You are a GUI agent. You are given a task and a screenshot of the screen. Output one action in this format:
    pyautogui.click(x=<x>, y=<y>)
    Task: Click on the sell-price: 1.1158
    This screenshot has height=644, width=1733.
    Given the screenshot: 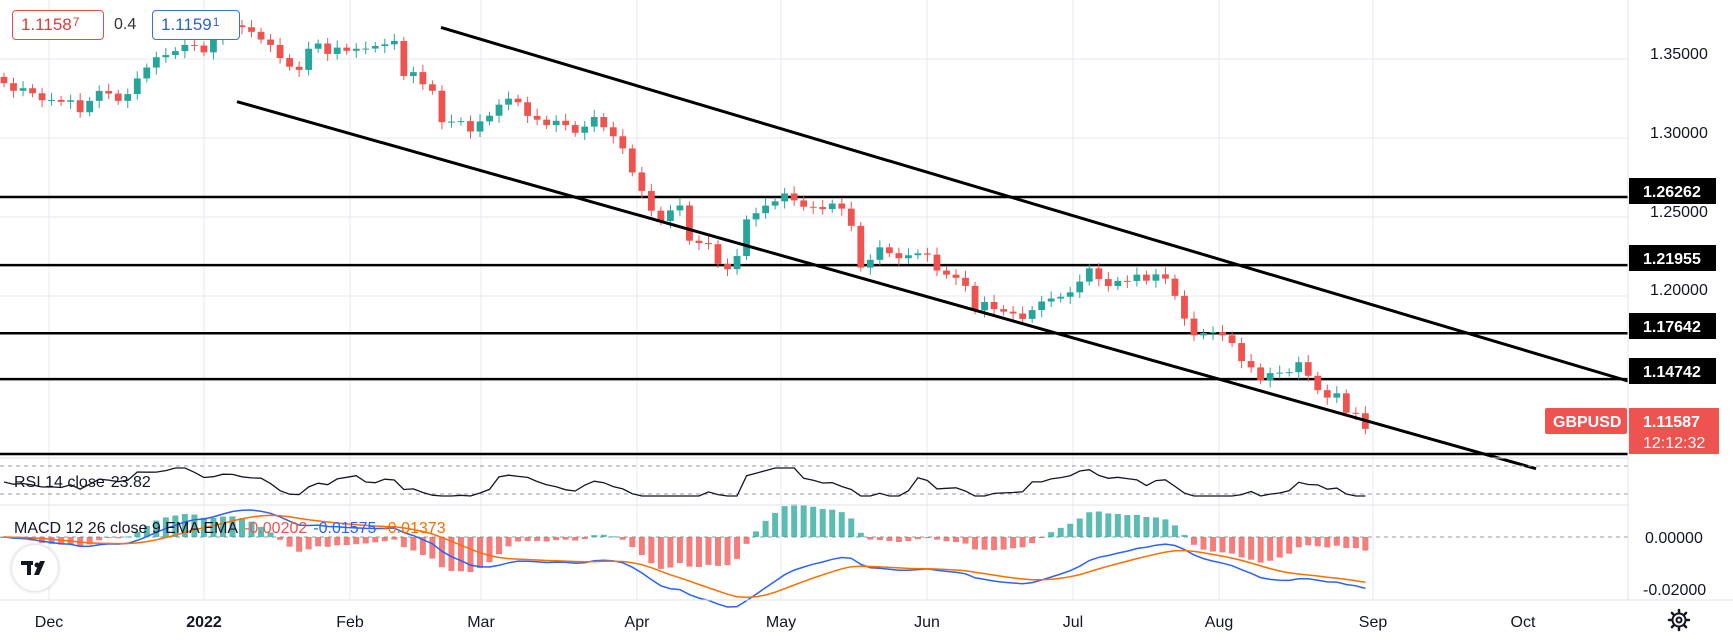 What is the action you would take?
    pyautogui.click(x=46, y=24)
    